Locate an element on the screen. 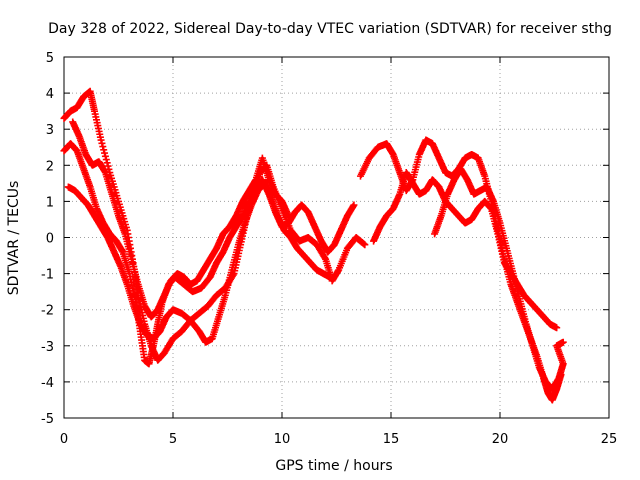  x-tick-label: 25 is located at coordinates (609, 439).